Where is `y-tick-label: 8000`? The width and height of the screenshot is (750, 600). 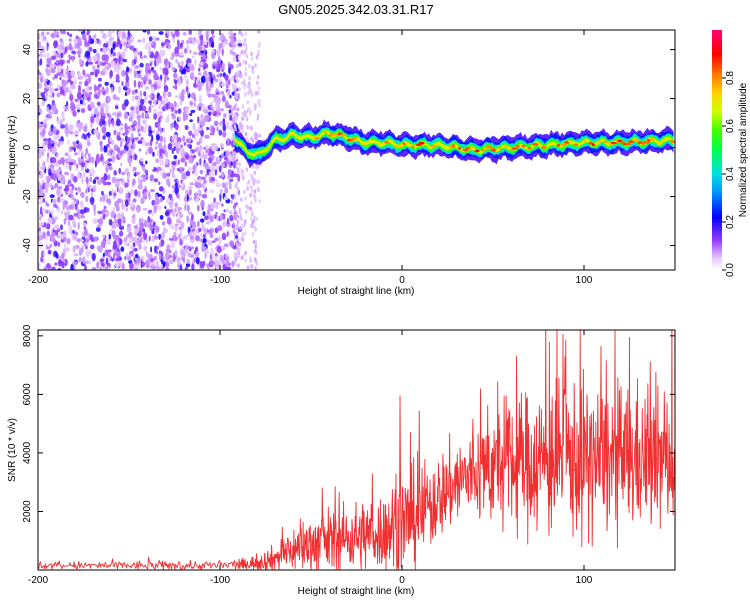 y-tick-label: 8000 is located at coordinates (27, 335).